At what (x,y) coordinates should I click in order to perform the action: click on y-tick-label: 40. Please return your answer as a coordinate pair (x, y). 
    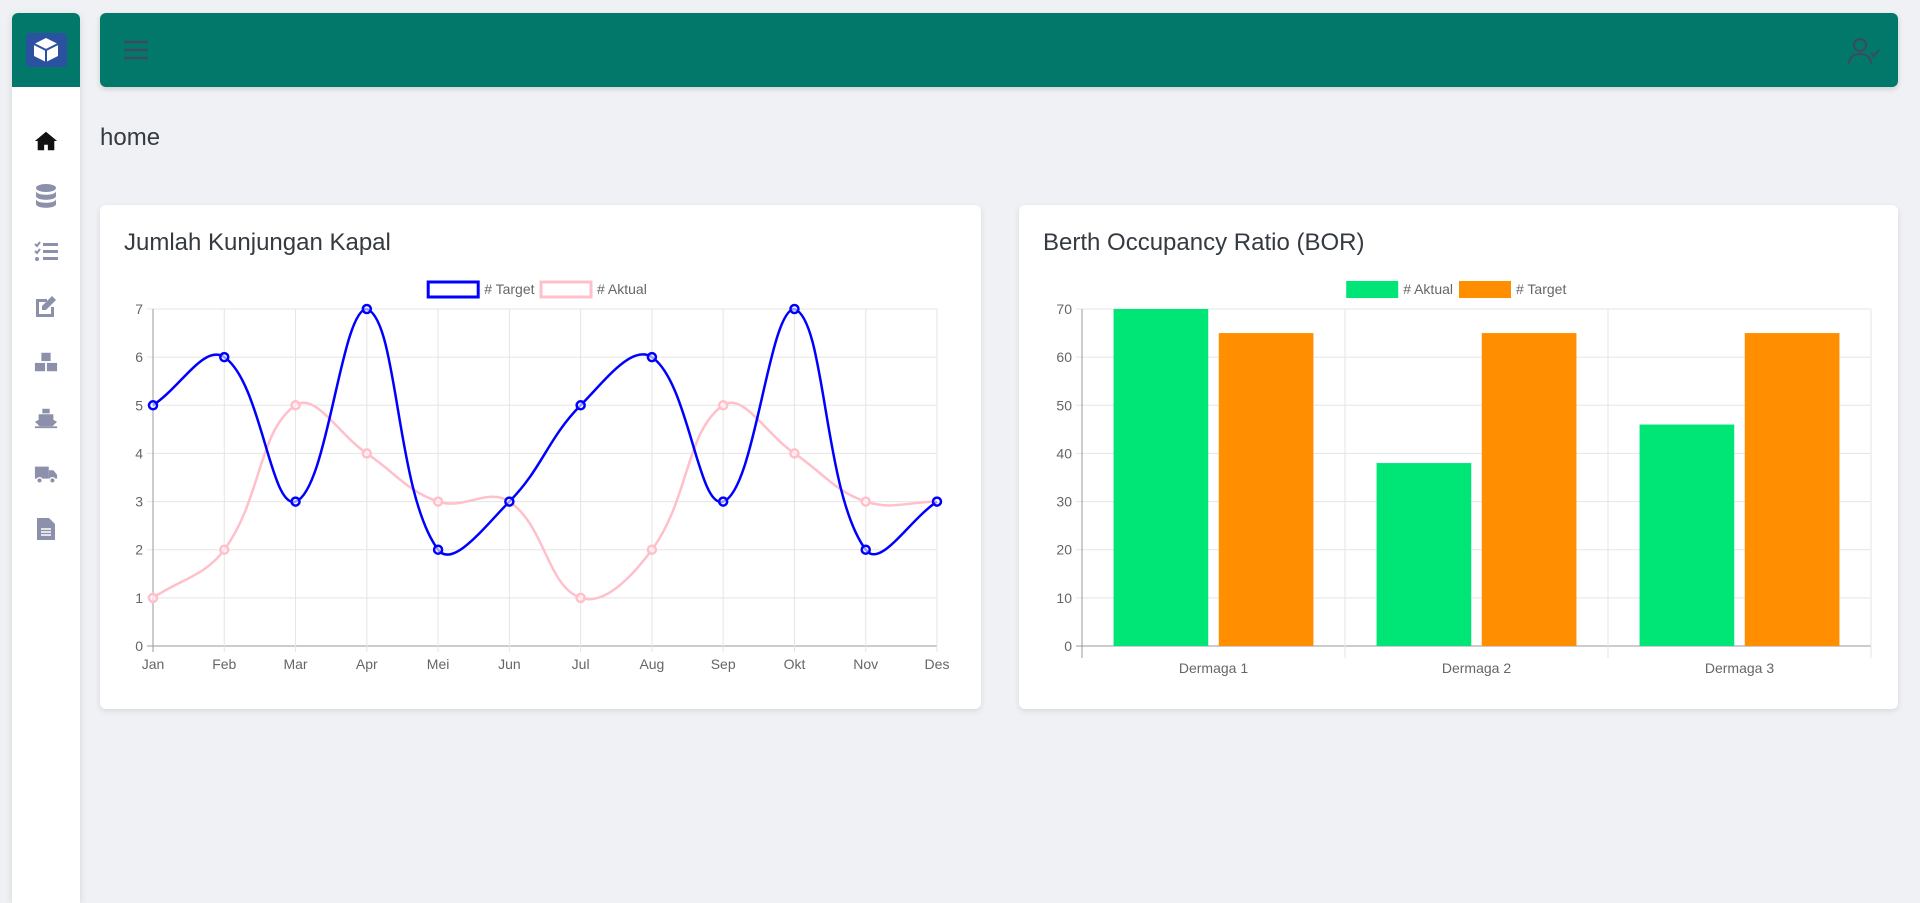
    Looking at the image, I should click on (1064, 453).